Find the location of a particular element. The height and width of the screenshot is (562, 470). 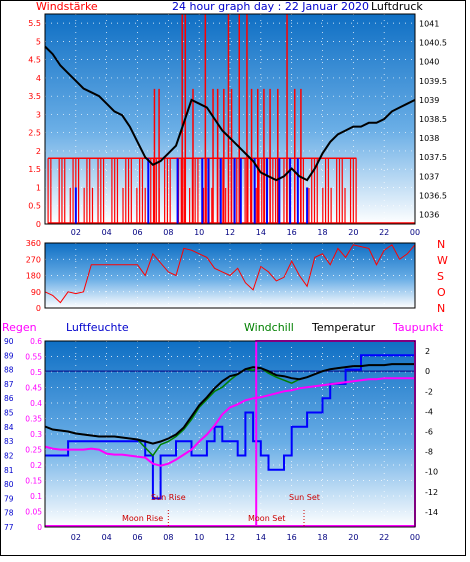

wind-axis-tick-label: 2 is located at coordinates (38, 151).